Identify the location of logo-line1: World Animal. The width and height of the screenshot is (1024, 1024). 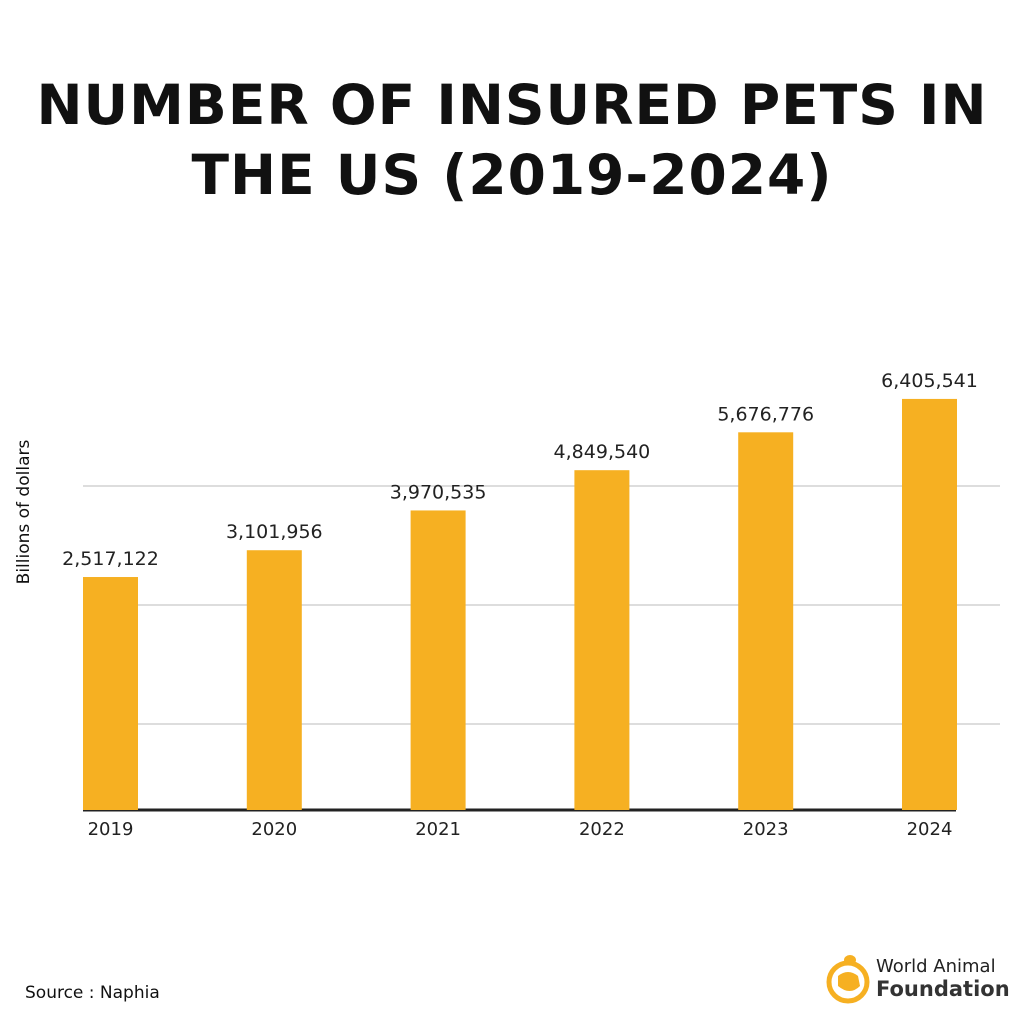
(936, 966).